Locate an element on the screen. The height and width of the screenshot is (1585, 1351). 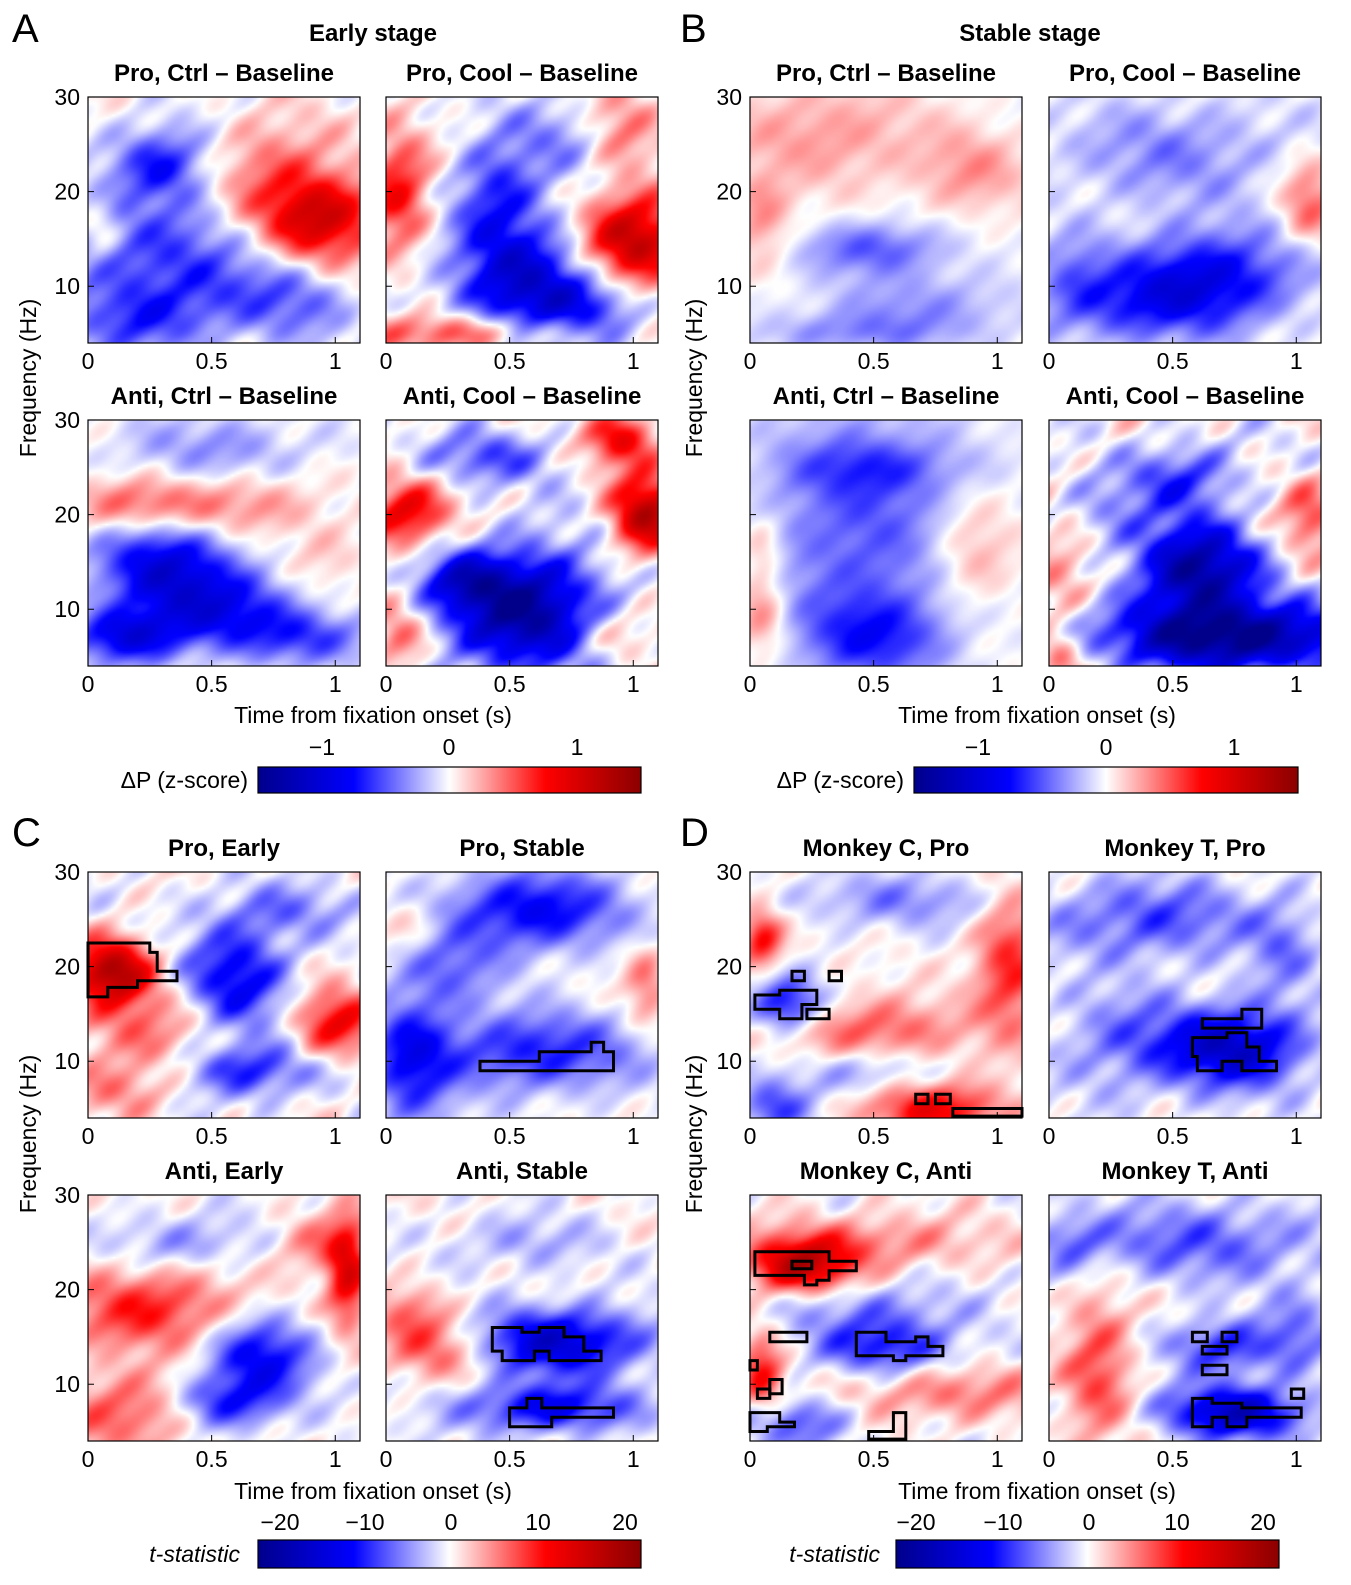
y-tick-label: 10 is located at coordinates (729, 286).